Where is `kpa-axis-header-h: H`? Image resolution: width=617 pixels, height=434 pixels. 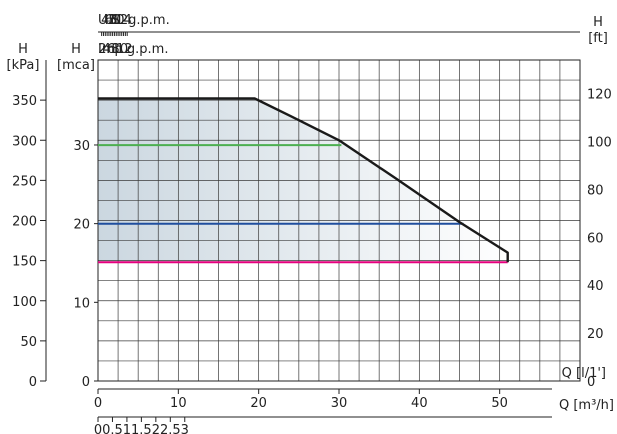
kpa-axis-header-h: H is located at coordinates (23, 49).